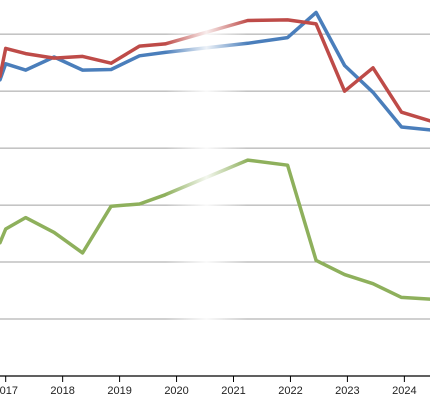 The image size is (430, 400). What do you see at coordinates (290, 391) in the screenshot?
I see `x-tick-label-2022: 2022` at bounding box center [290, 391].